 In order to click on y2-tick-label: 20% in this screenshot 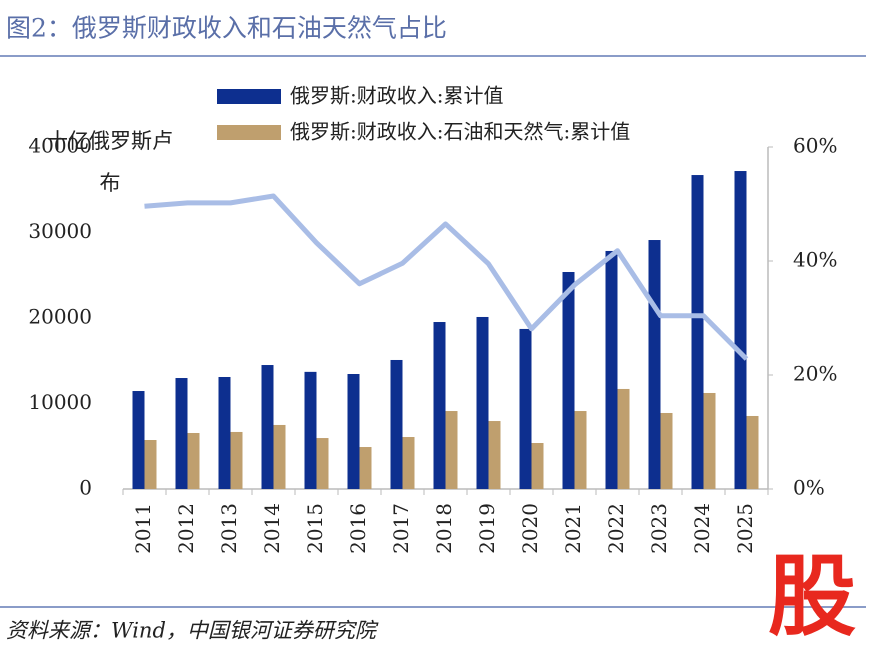, I will do `click(815, 374)`.